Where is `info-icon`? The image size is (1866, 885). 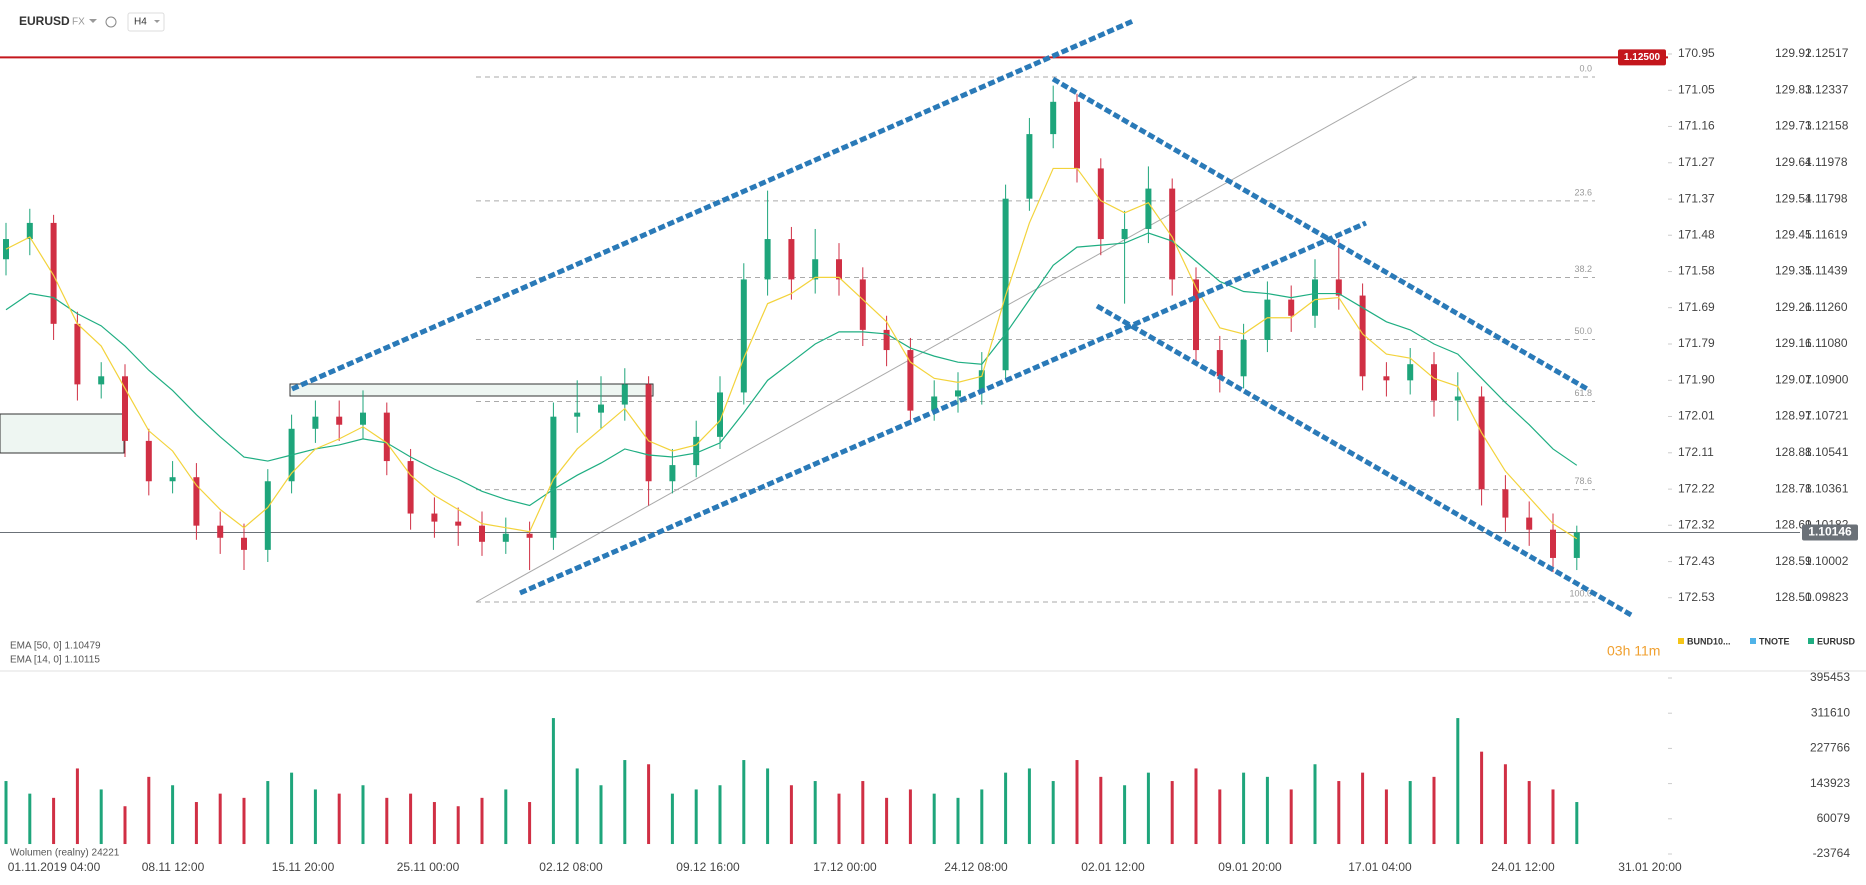
info-icon is located at coordinates (111, 22).